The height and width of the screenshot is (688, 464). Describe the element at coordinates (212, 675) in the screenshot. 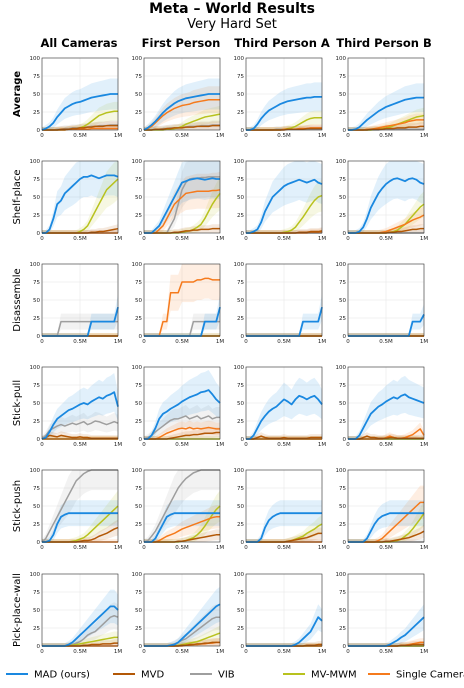

I see `legend-item-vib: VIB` at that location.